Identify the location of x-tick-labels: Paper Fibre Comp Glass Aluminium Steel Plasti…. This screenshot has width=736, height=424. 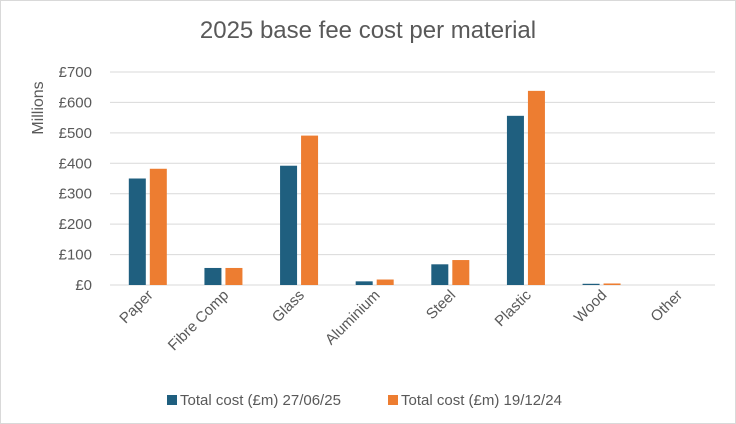
(401, 320).